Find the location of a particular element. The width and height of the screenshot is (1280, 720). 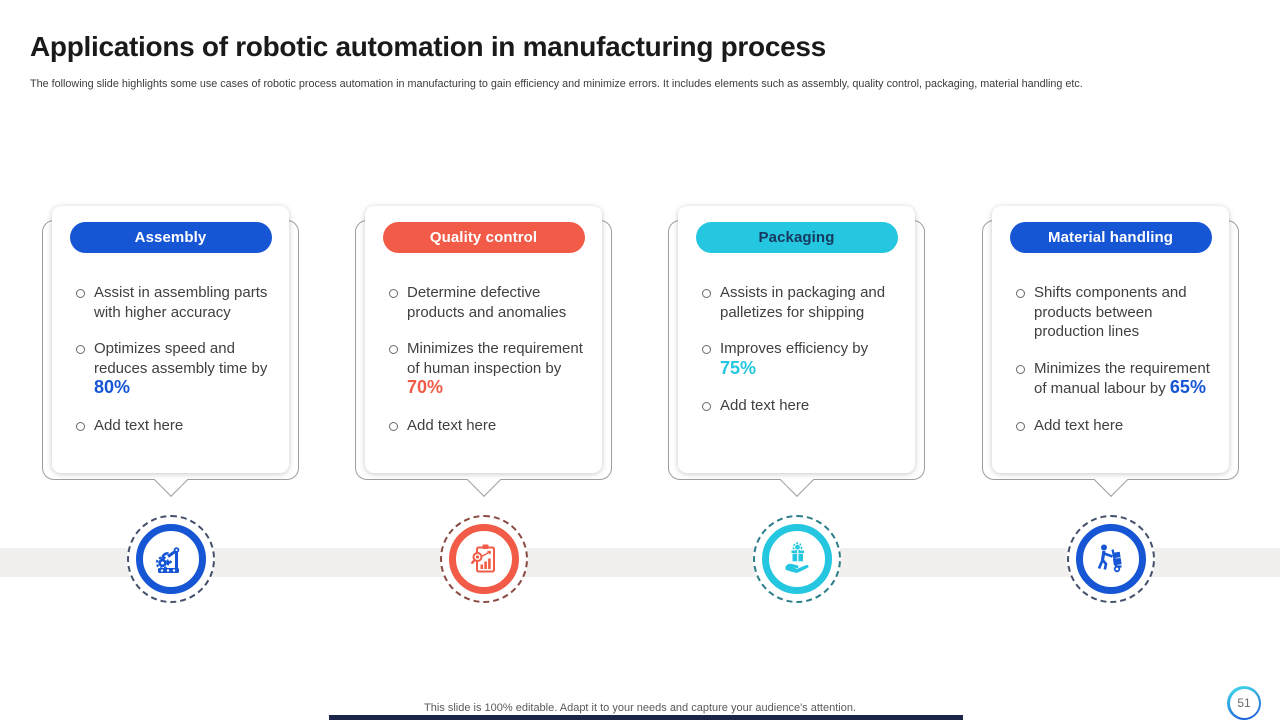

highlight-value: 80% is located at coordinates (112, 387).